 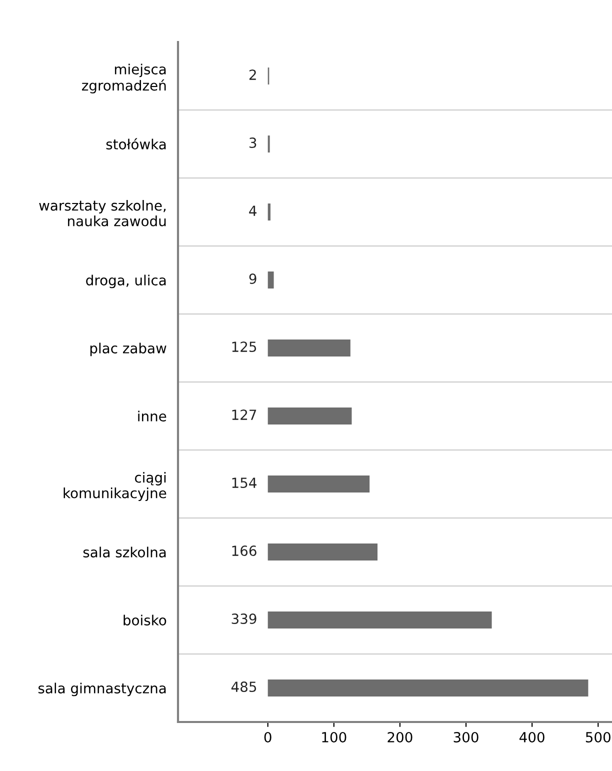 I want to click on y-tick-label: sala szkolna, so click(x=124, y=552).